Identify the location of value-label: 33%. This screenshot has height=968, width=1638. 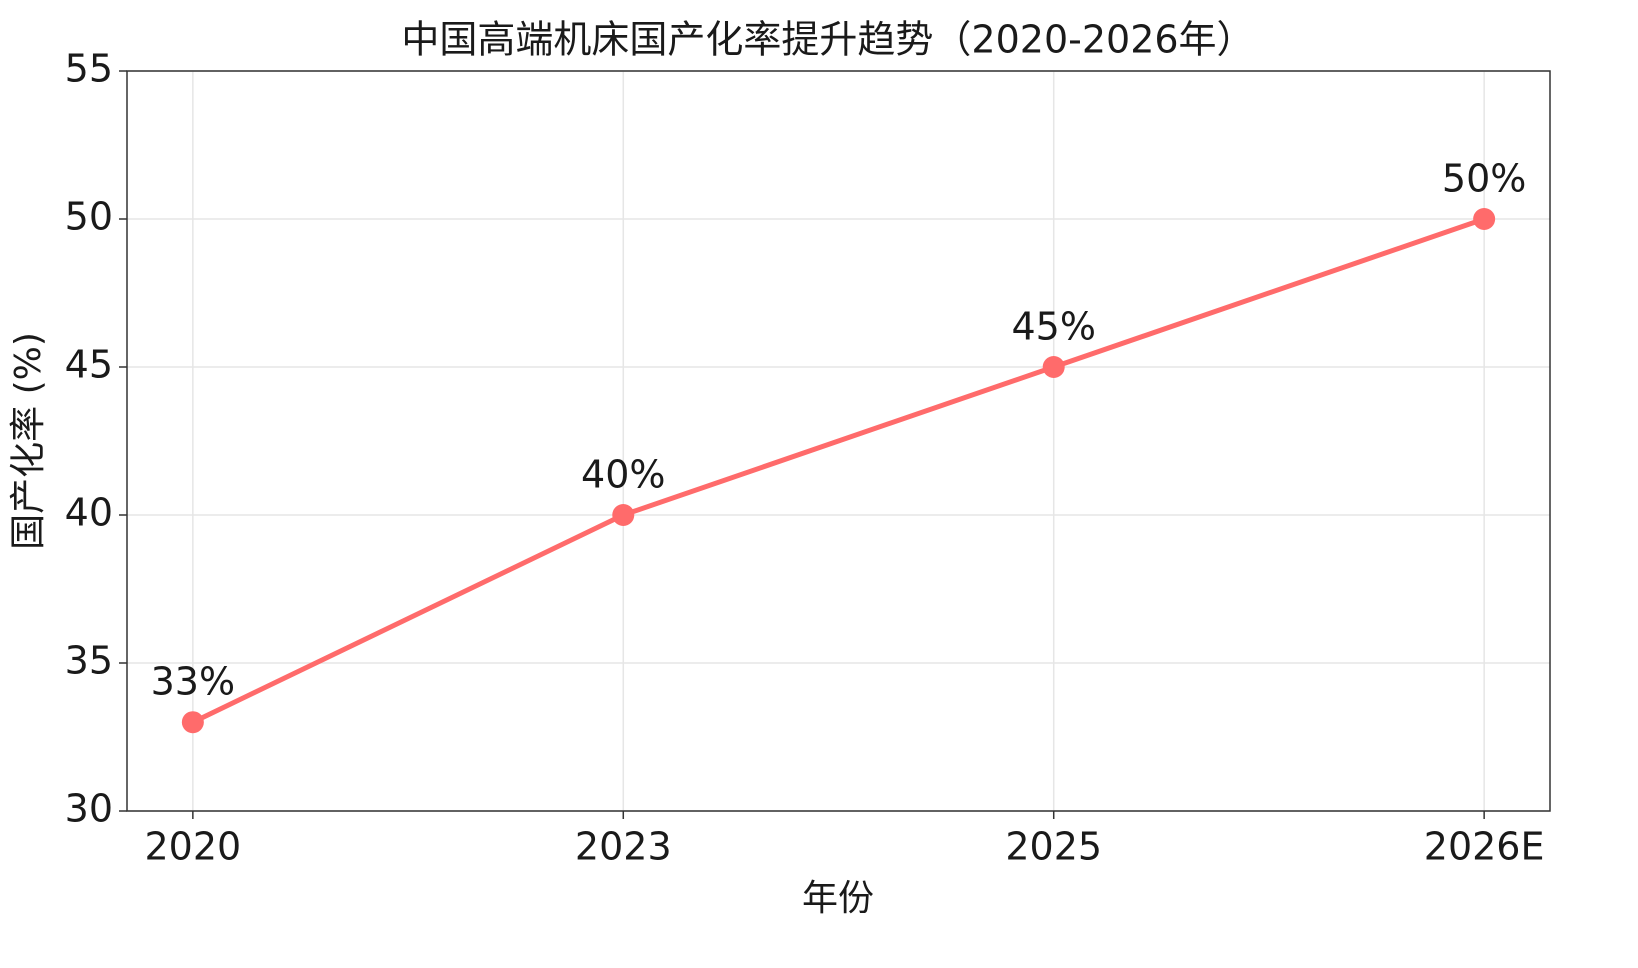
(193, 682).